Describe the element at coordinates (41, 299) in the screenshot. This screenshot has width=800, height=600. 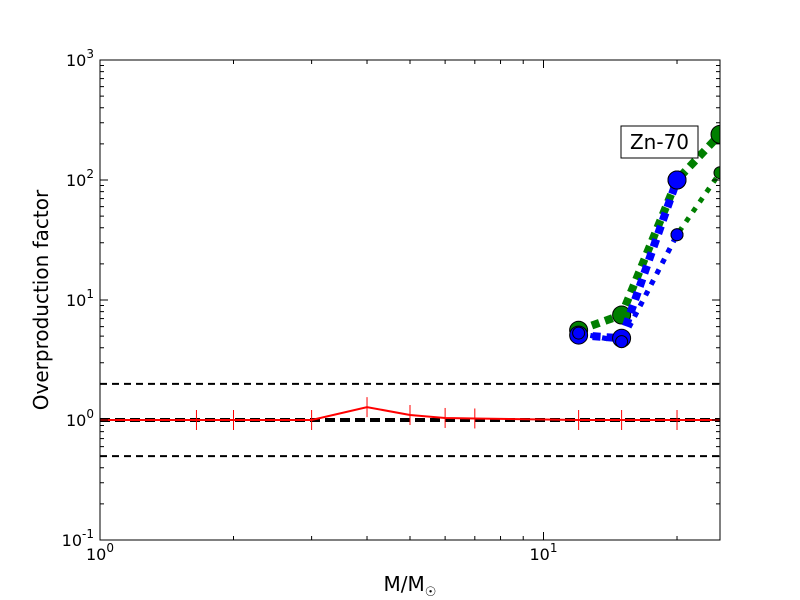
I see `y-axis-title: Overproduction factor` at that location.